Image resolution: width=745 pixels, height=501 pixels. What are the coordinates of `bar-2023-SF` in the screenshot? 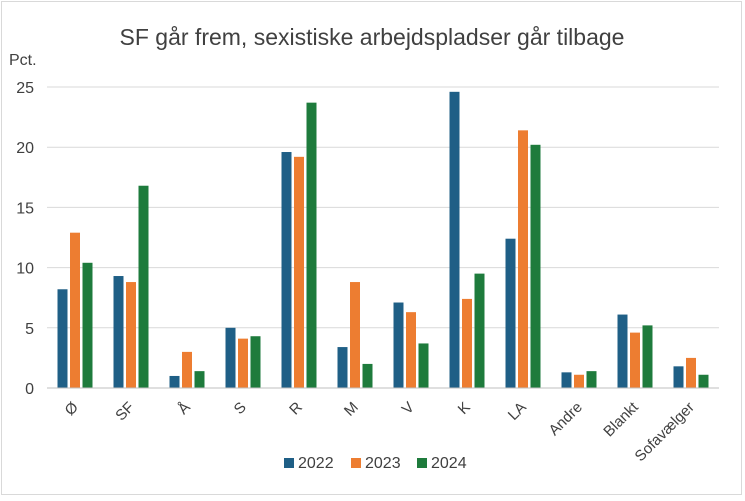 It's located at (131, 335).